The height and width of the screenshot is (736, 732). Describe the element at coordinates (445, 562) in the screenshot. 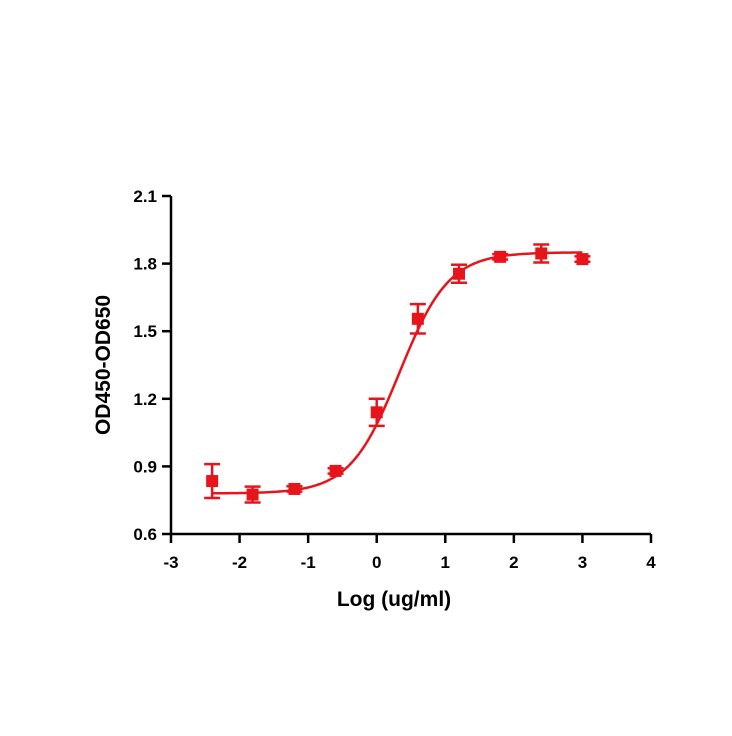

I see `x-tick-label: 1` at that location.